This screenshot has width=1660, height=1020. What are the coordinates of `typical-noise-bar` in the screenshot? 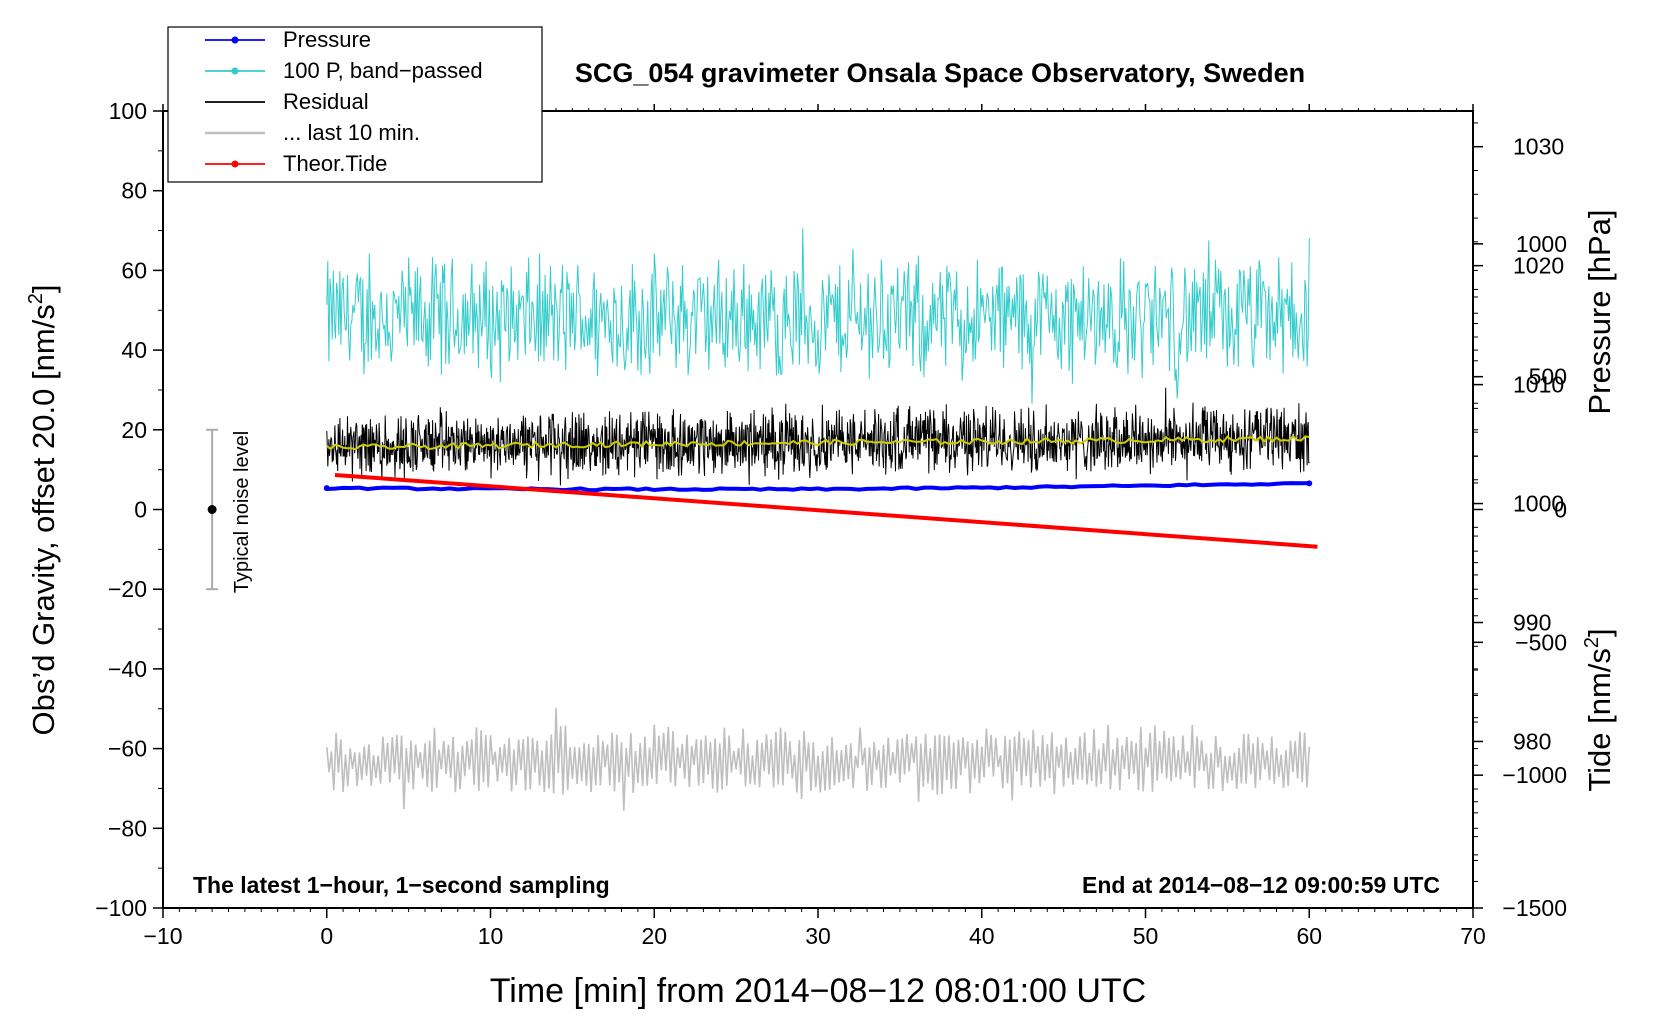 It's located at (212, 509).